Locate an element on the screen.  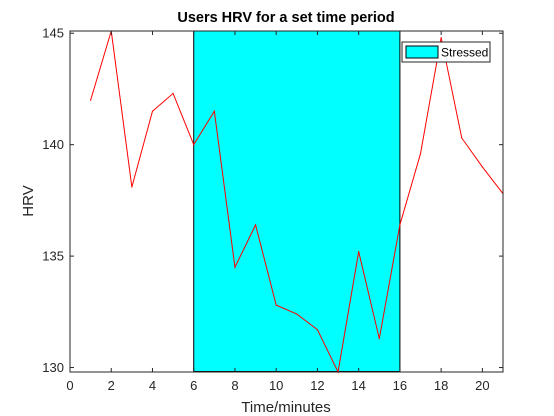
y-tick-label: 130 is located at coordinates (53, 367).